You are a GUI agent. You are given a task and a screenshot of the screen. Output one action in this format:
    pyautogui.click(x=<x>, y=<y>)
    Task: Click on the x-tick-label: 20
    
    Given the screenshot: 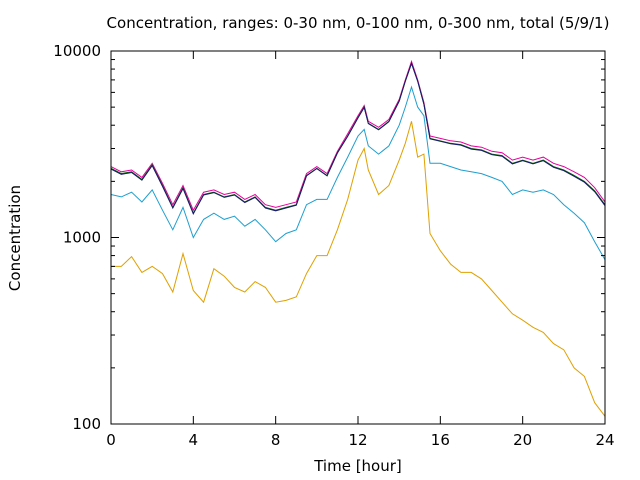 What is the action you would take?
    pyautogui.click(x=522, y=440)
    